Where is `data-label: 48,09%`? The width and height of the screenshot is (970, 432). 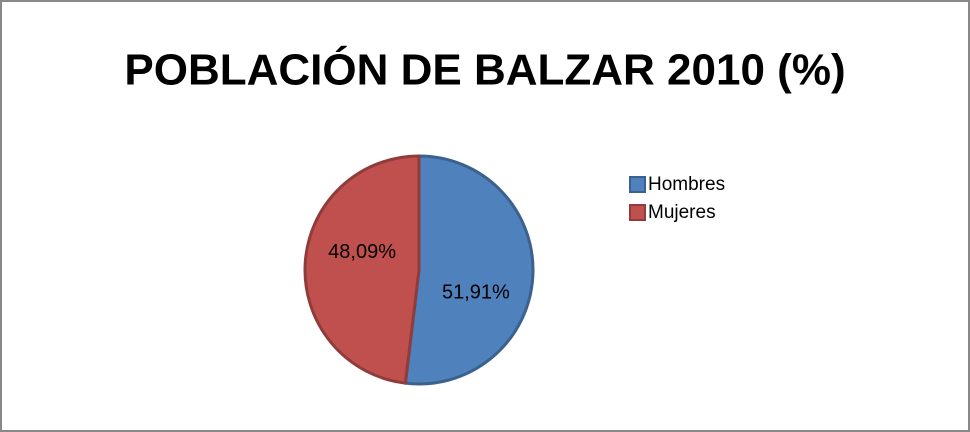 data-label: 48,09% is located at coordinates (362, 252).